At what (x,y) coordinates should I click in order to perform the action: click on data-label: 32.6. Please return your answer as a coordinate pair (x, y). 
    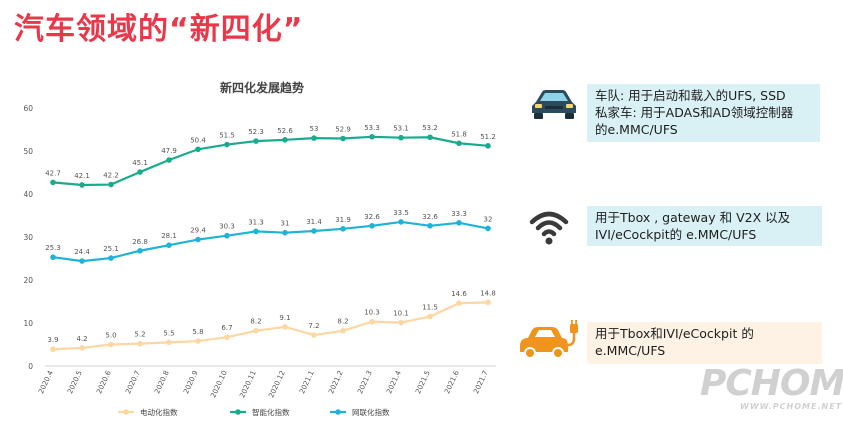
    Looking at the image, I should click on (430, 217).